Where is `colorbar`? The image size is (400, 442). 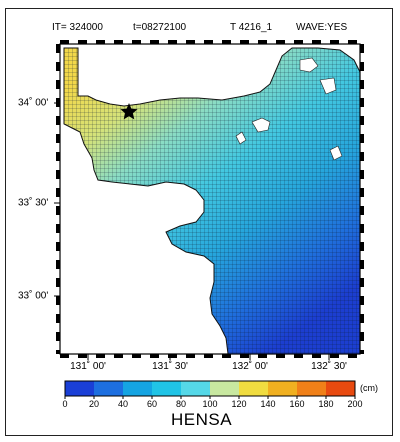 colorbar is located at coordinates (210, 389).